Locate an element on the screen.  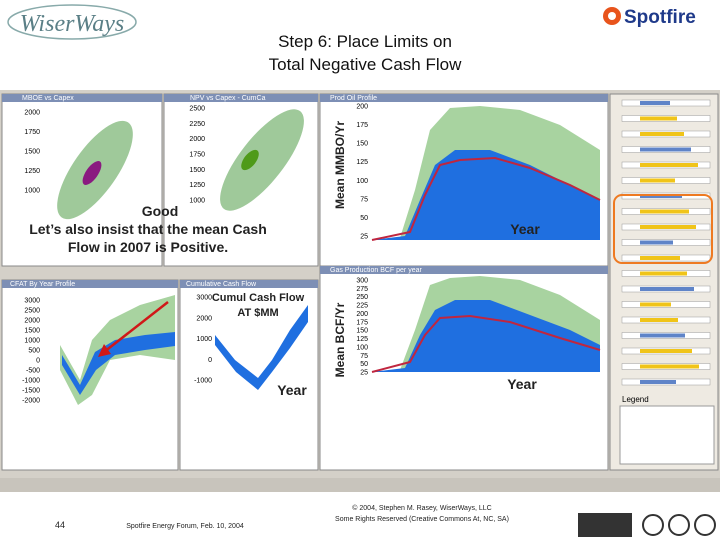
arrow is located at coordinates (136, 327).